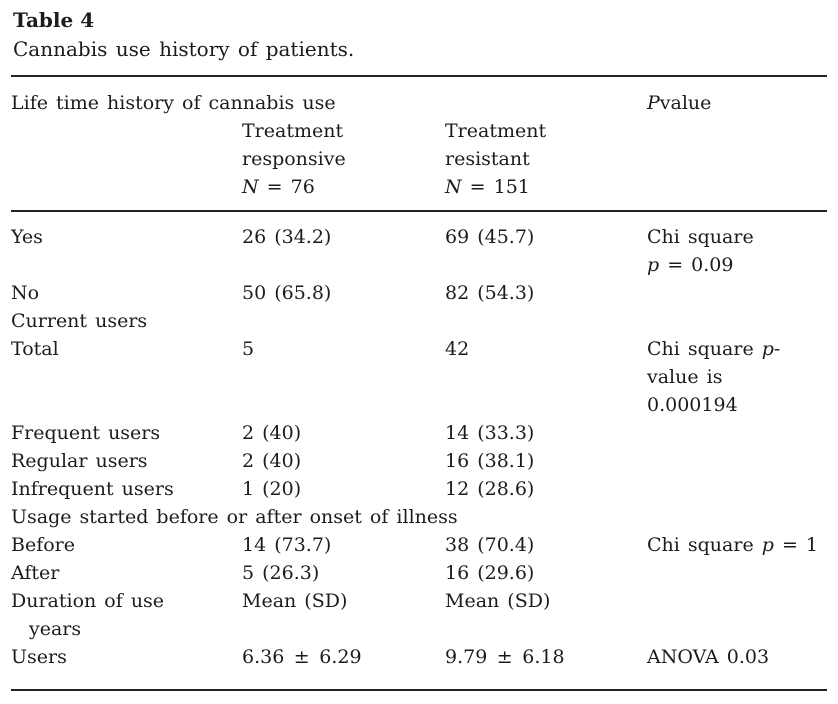 This screenshot has width=838, height=704. What do you see at coordinates (419, 96) in the screenshot?
I see `header-row-top: Life time history of cannabis use Pvalue` at bounding box center [419, 96].